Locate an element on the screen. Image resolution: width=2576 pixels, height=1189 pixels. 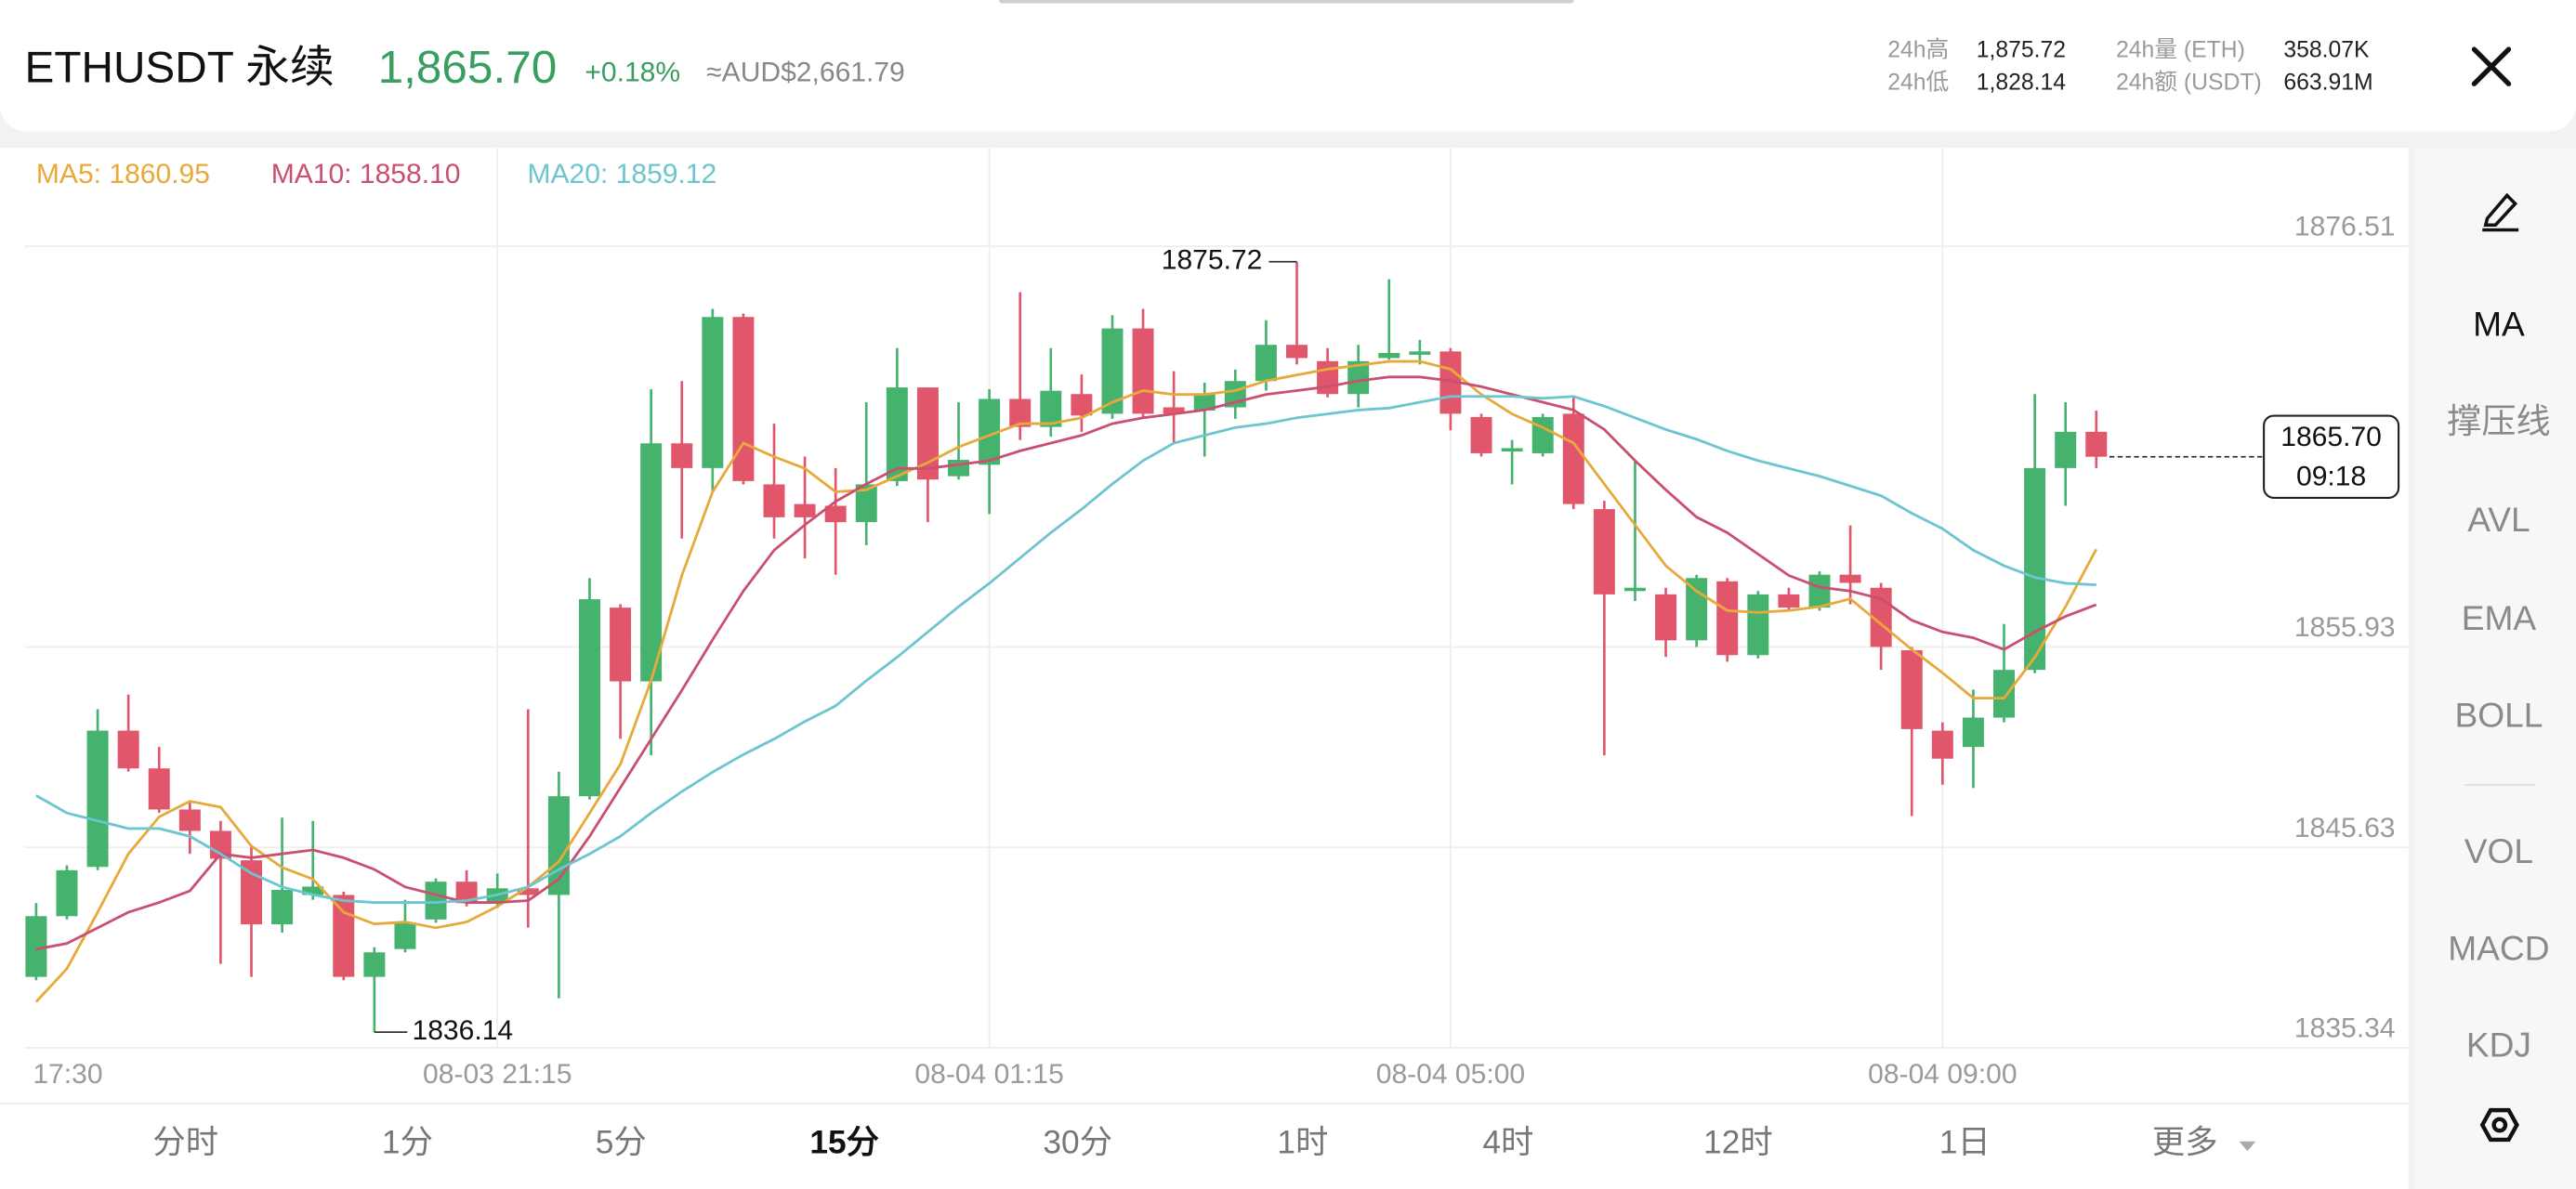
interval-tab: 1分 is located at coordinates (407, 1143).